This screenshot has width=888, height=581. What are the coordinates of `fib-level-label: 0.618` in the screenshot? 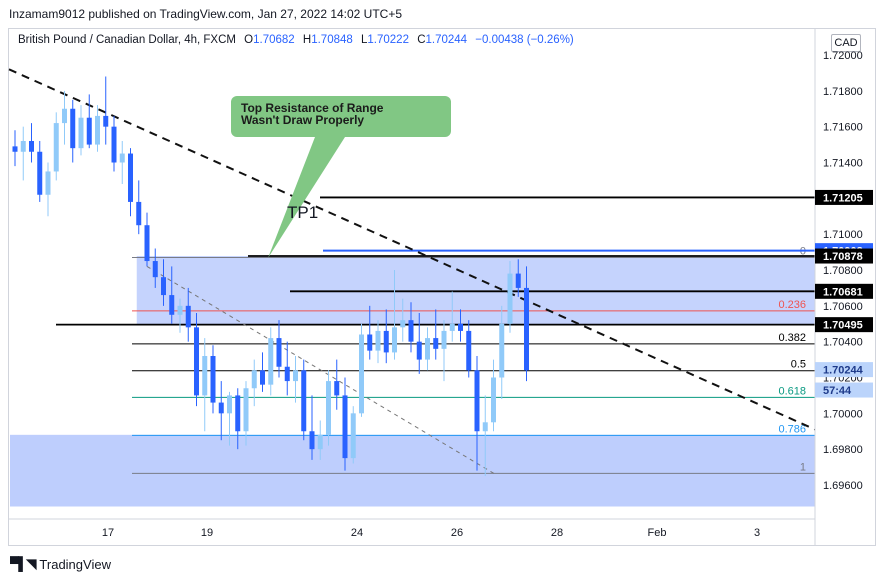 It's located at (792, 391).